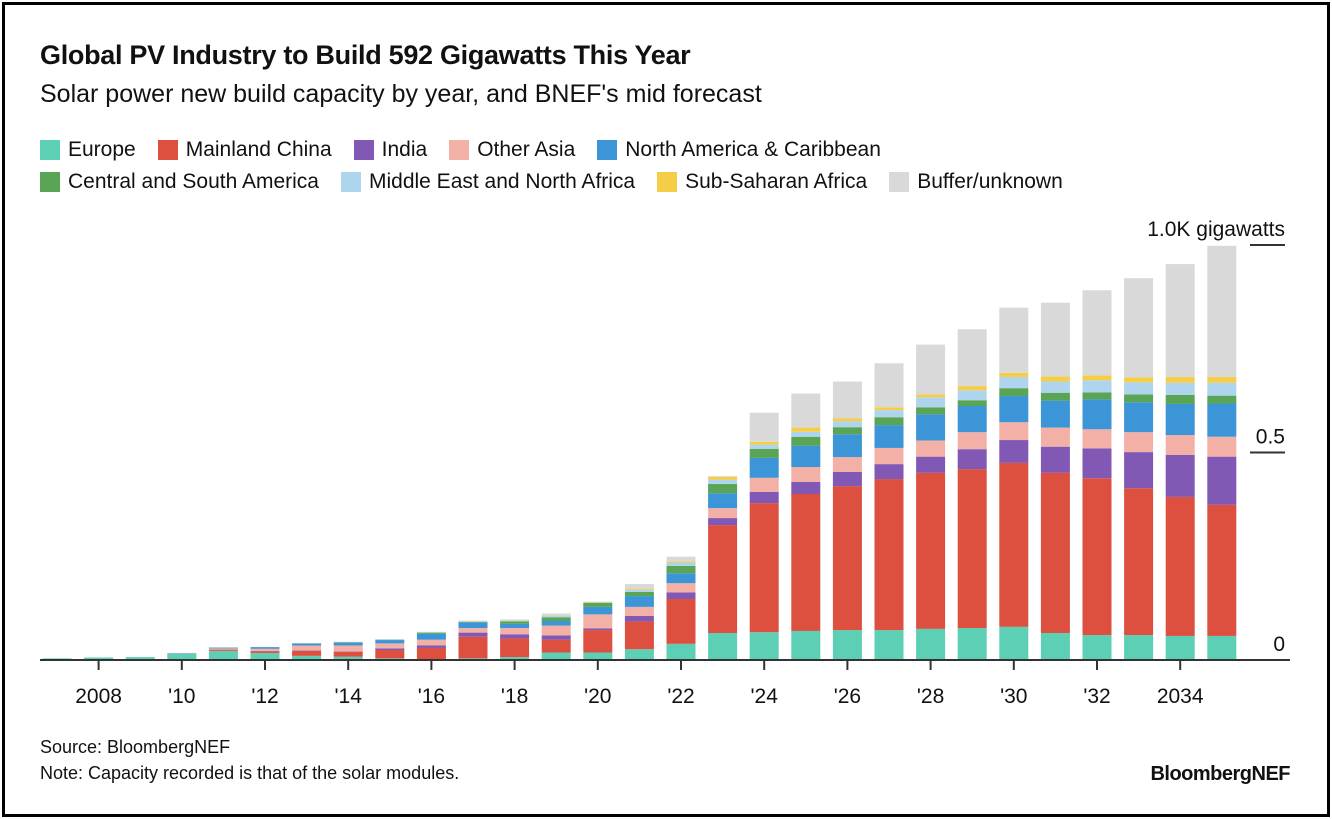 This screenshot has width=1332, height=819. What do you see at coordinates (1139, 470) in the screenshot?
I see `bar-segment-india-2033` at bounding box center [1139, 470].